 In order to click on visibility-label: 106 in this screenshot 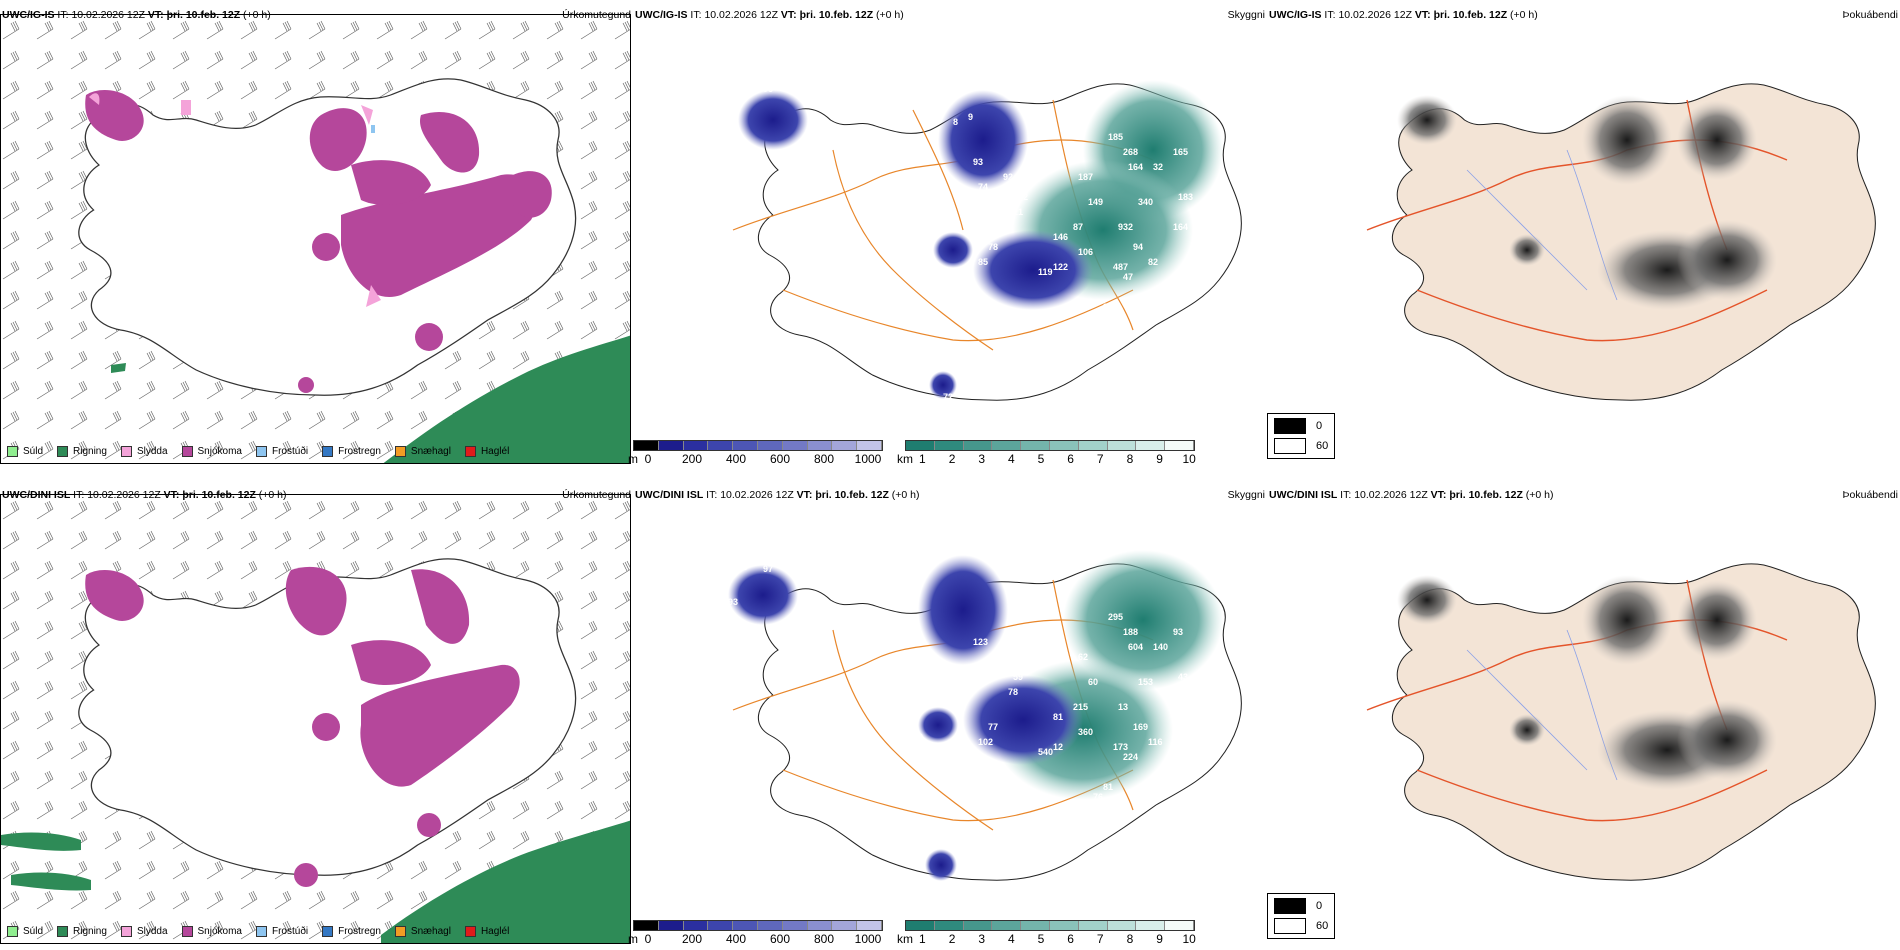, I will do `click(1085, 252)`.